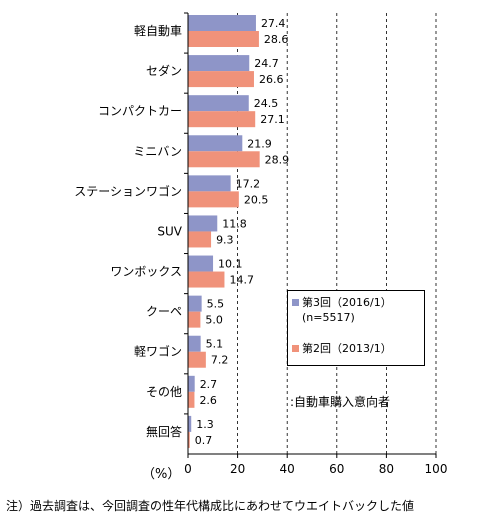  Describe the element at coordinates (230, 264) in the screenshot. I see `data-label-series-1: 10.1` at that location.